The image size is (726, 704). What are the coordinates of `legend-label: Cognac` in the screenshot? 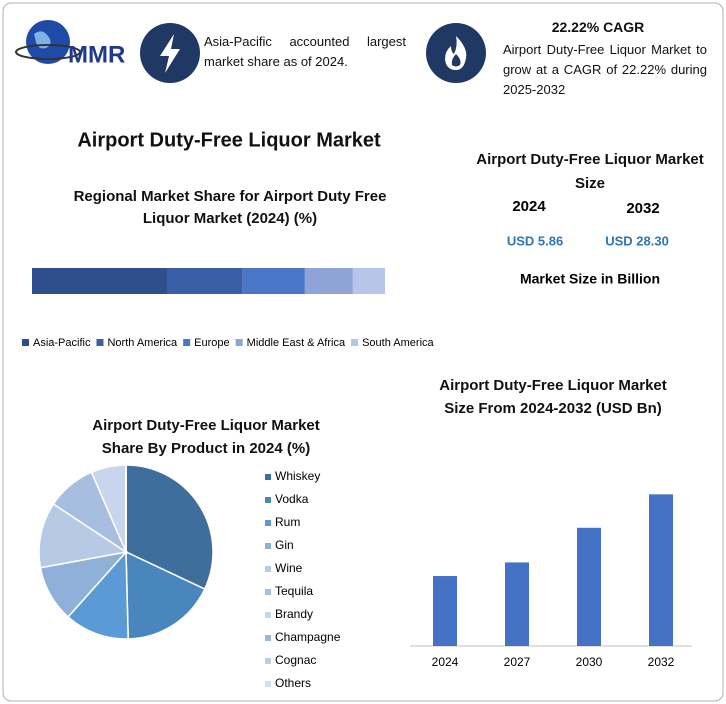 It's located at (295, 660).